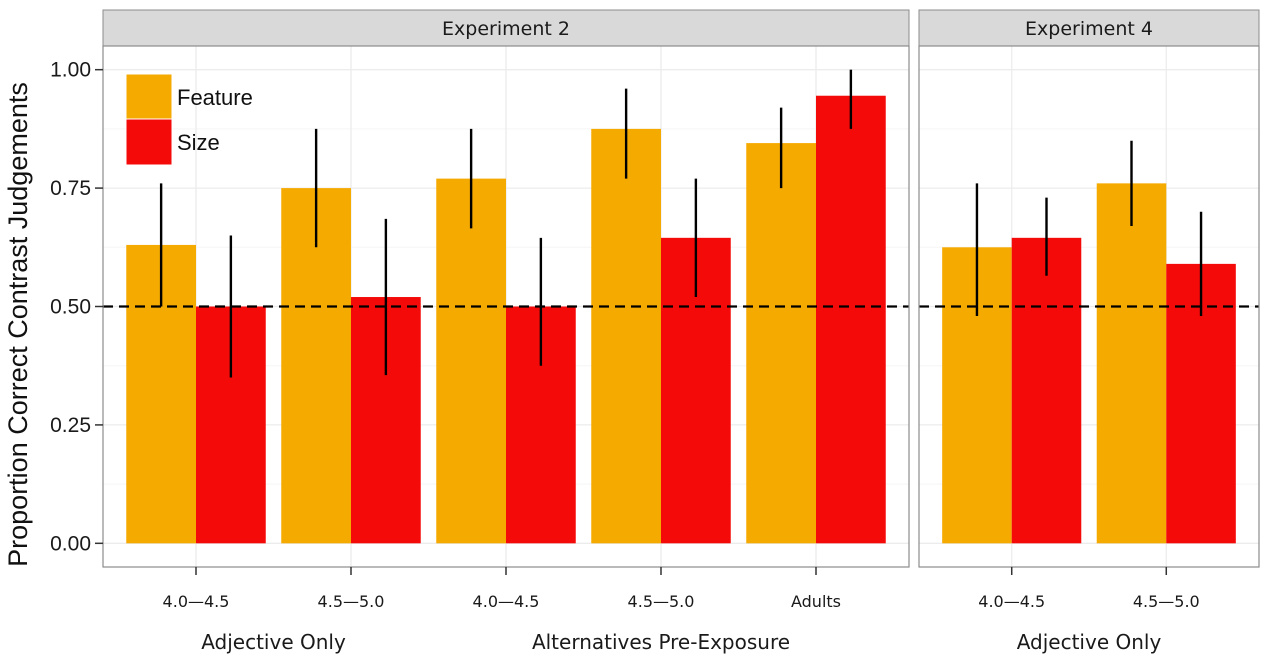 This screenshot has height=666, width=1263. I want to click on facet-title: Experiment 4, so click(1089, 29).